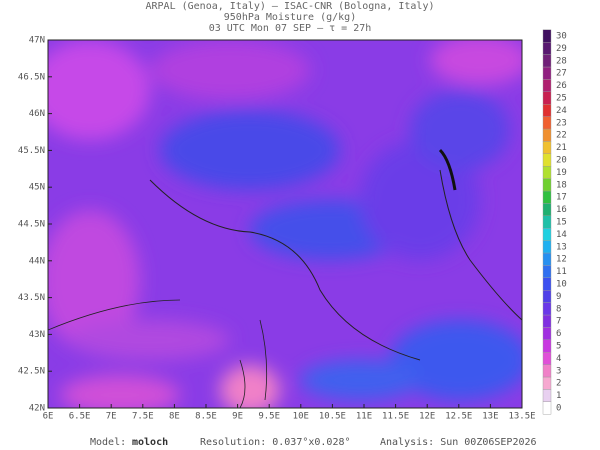  What do you see at coordinates (31, 225) in the screenshot?
I see `lat-tick-label: 44.5N` at bounding box center [31, 225].